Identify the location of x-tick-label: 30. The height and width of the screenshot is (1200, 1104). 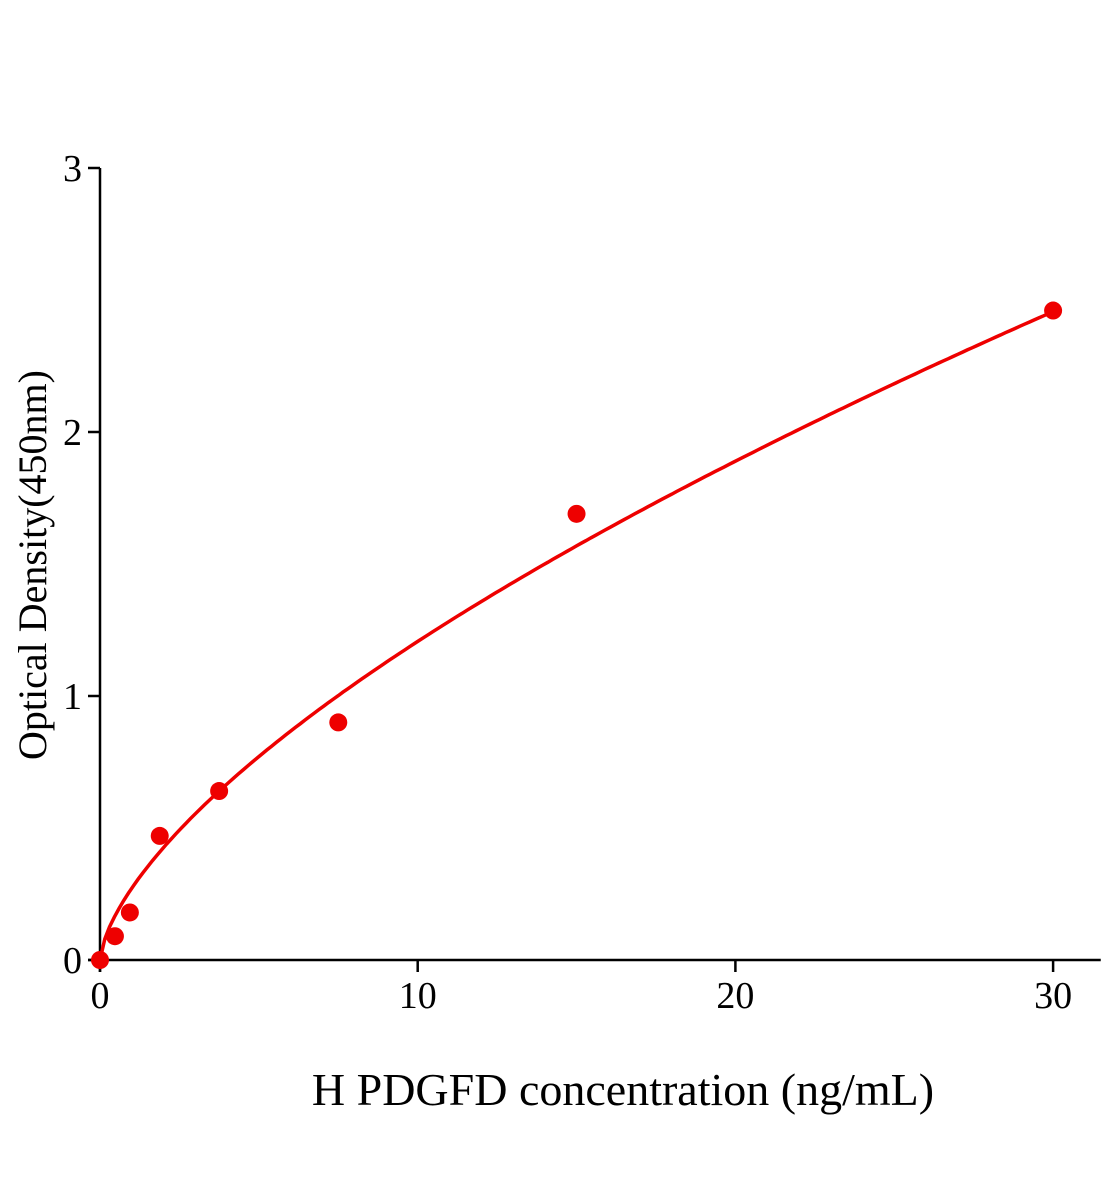
(1053, 996).